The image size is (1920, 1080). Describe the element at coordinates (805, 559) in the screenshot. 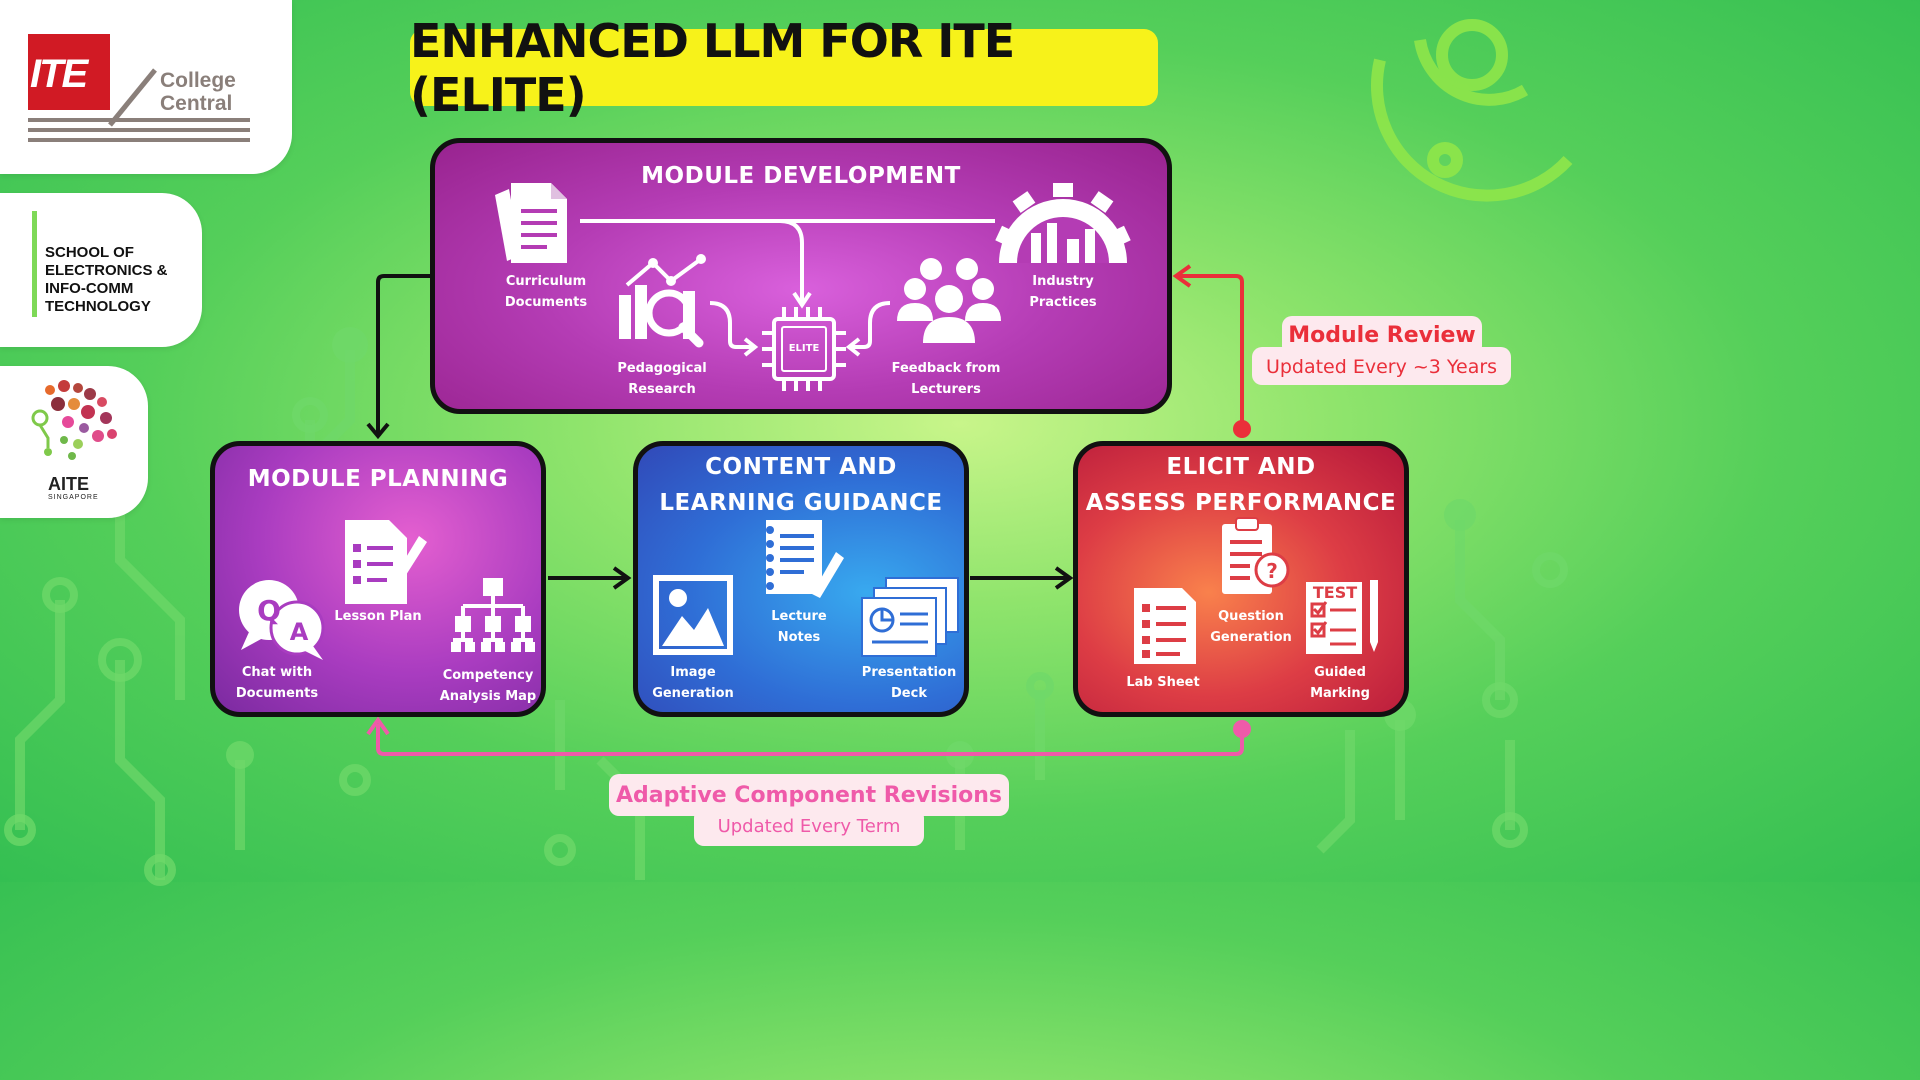

I see `lecture-notes-icon` at that location.